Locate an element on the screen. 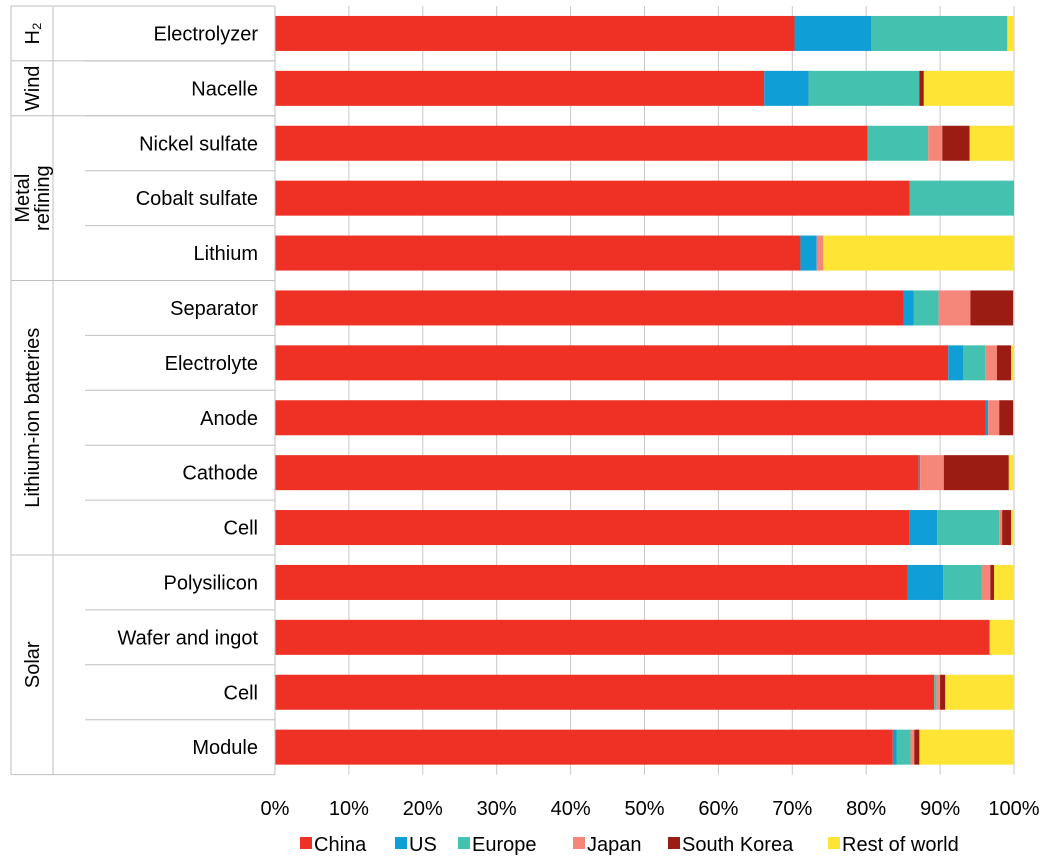  bar-polysilicon-south-korea is located at coordinates (992, 582).